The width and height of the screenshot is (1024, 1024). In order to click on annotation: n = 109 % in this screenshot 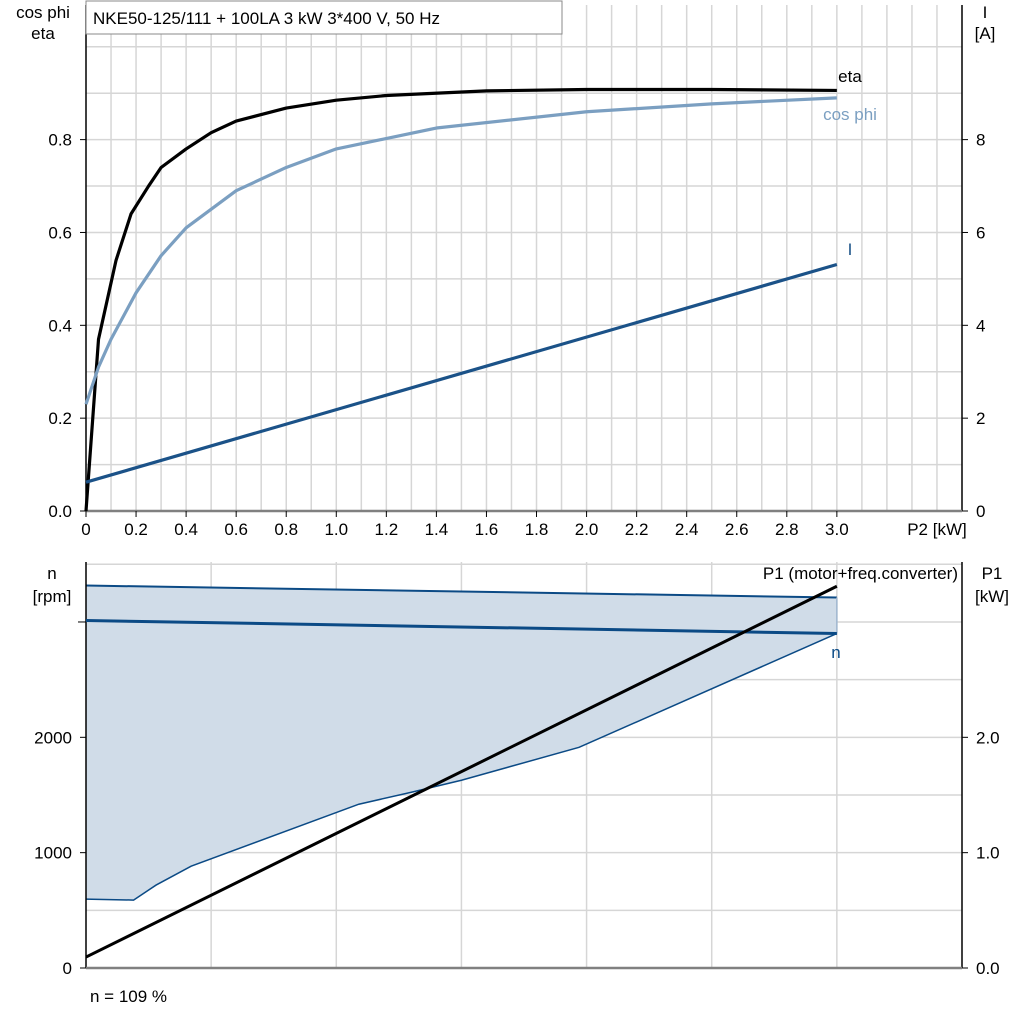, I will do `click(128, 996)`.